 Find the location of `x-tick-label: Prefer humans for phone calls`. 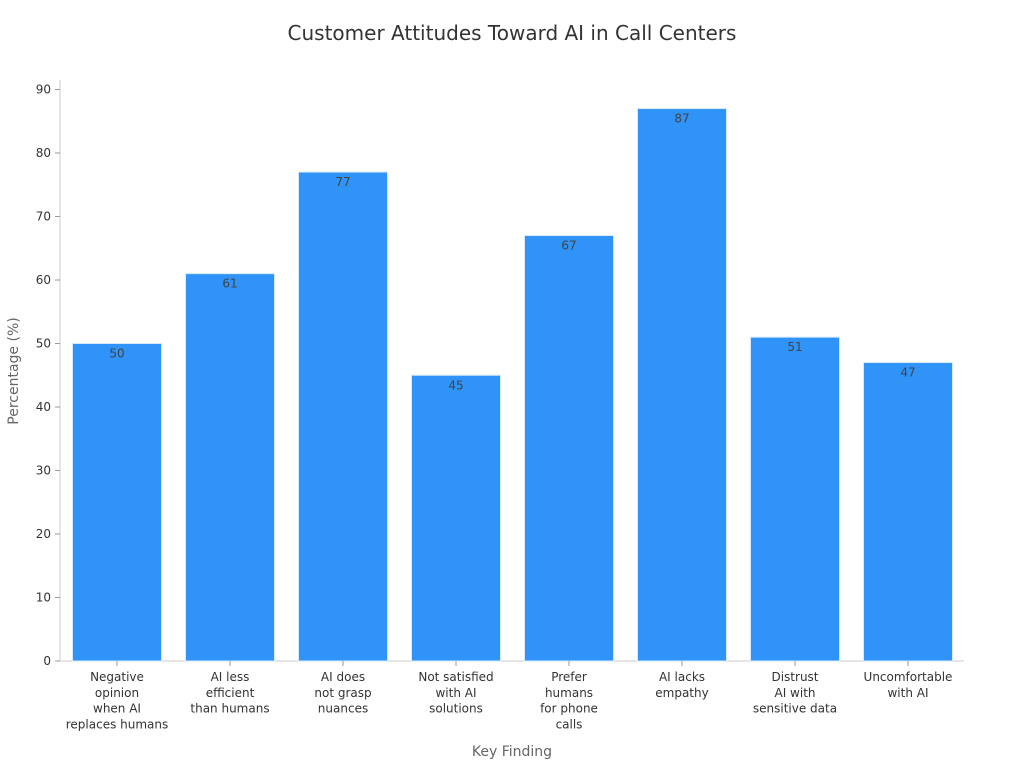

x-tick-label: Prefer humans for phone calls is located at coordinates (569, 700).